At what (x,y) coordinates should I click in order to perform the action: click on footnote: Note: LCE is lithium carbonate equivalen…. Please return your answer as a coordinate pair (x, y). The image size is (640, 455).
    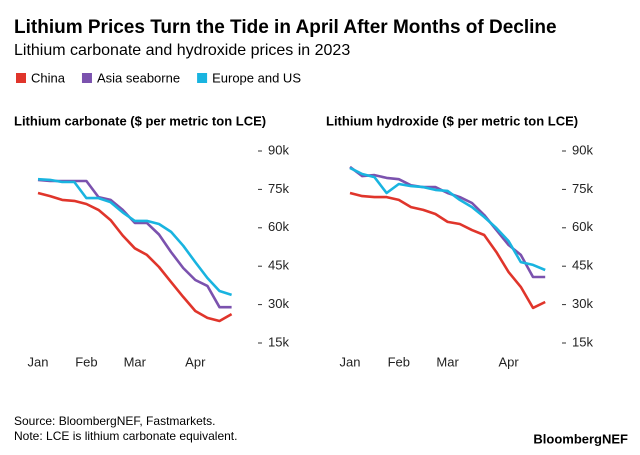
    Looking at the image, I should click on (125, 436).